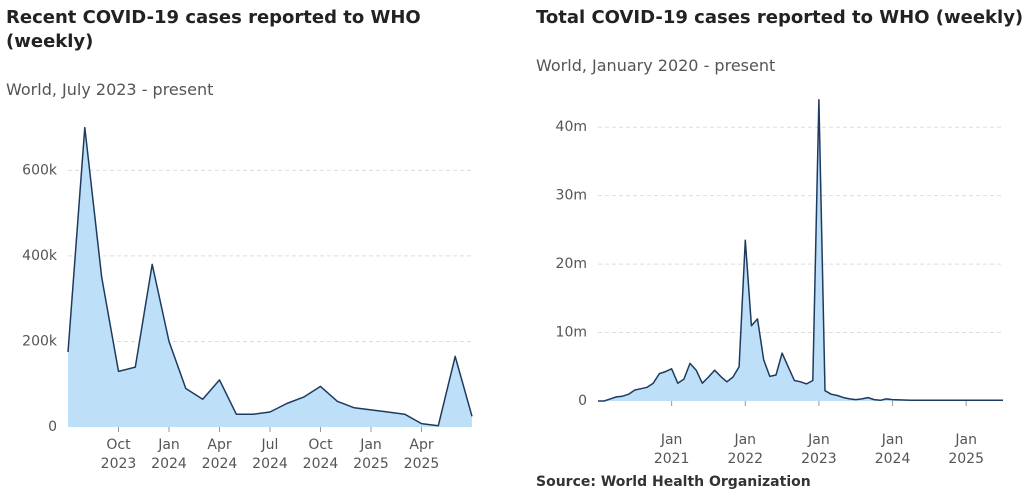  What do you see at coordinates (745, 449) in the screenshot?
I see `x-tick-label: Jan 2022` at bounding box center [745, 449].